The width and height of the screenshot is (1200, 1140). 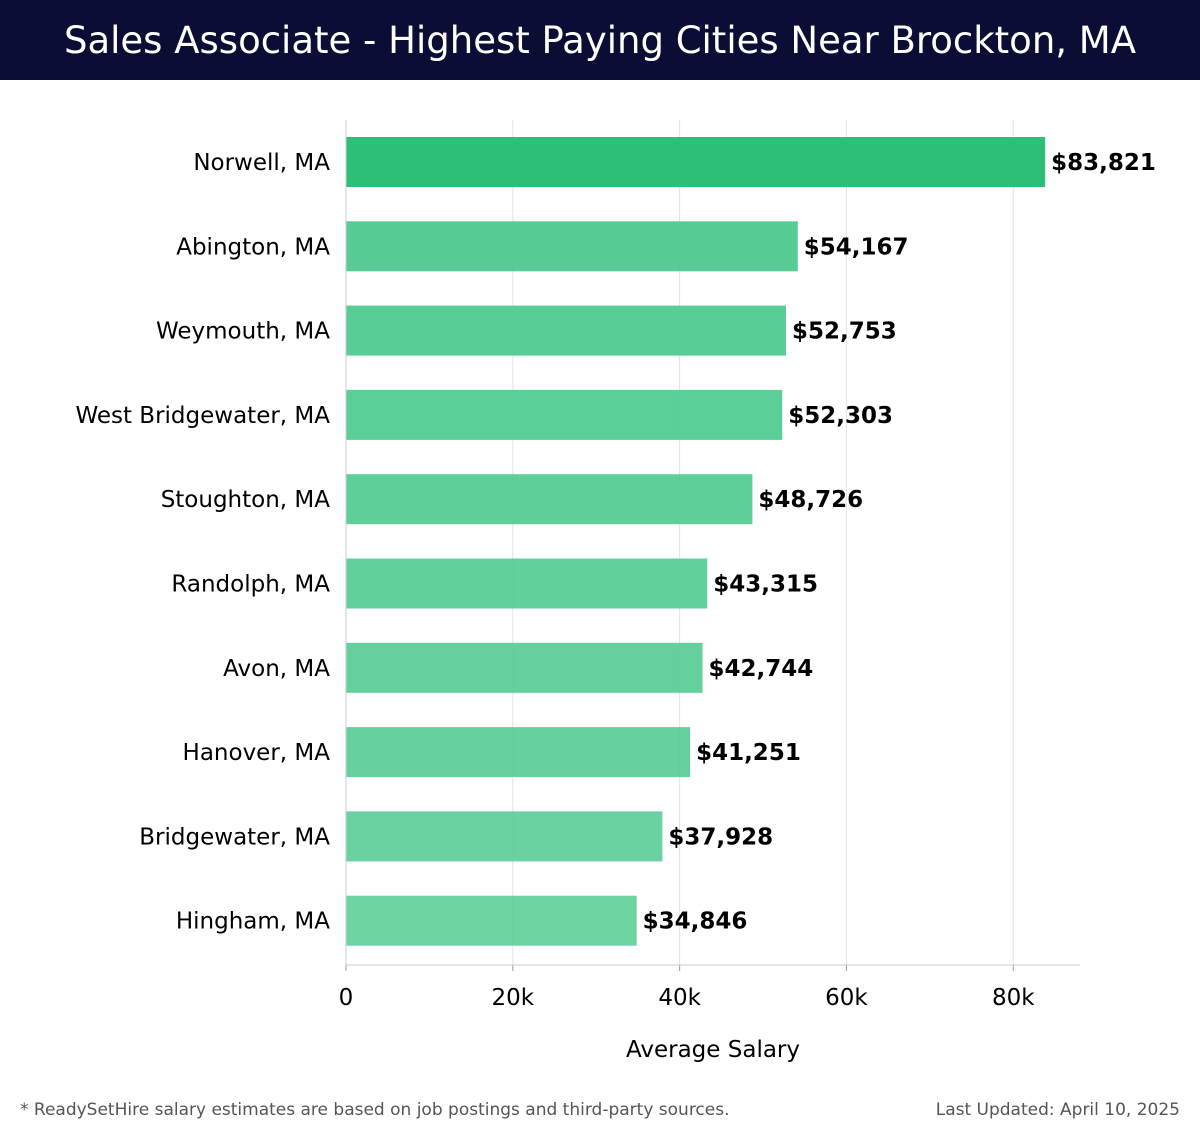 What do you see at coordinates (246, 500) in the screenshot?
I see `category-label: Stoughton, MA` at bounding box center [246, 500].